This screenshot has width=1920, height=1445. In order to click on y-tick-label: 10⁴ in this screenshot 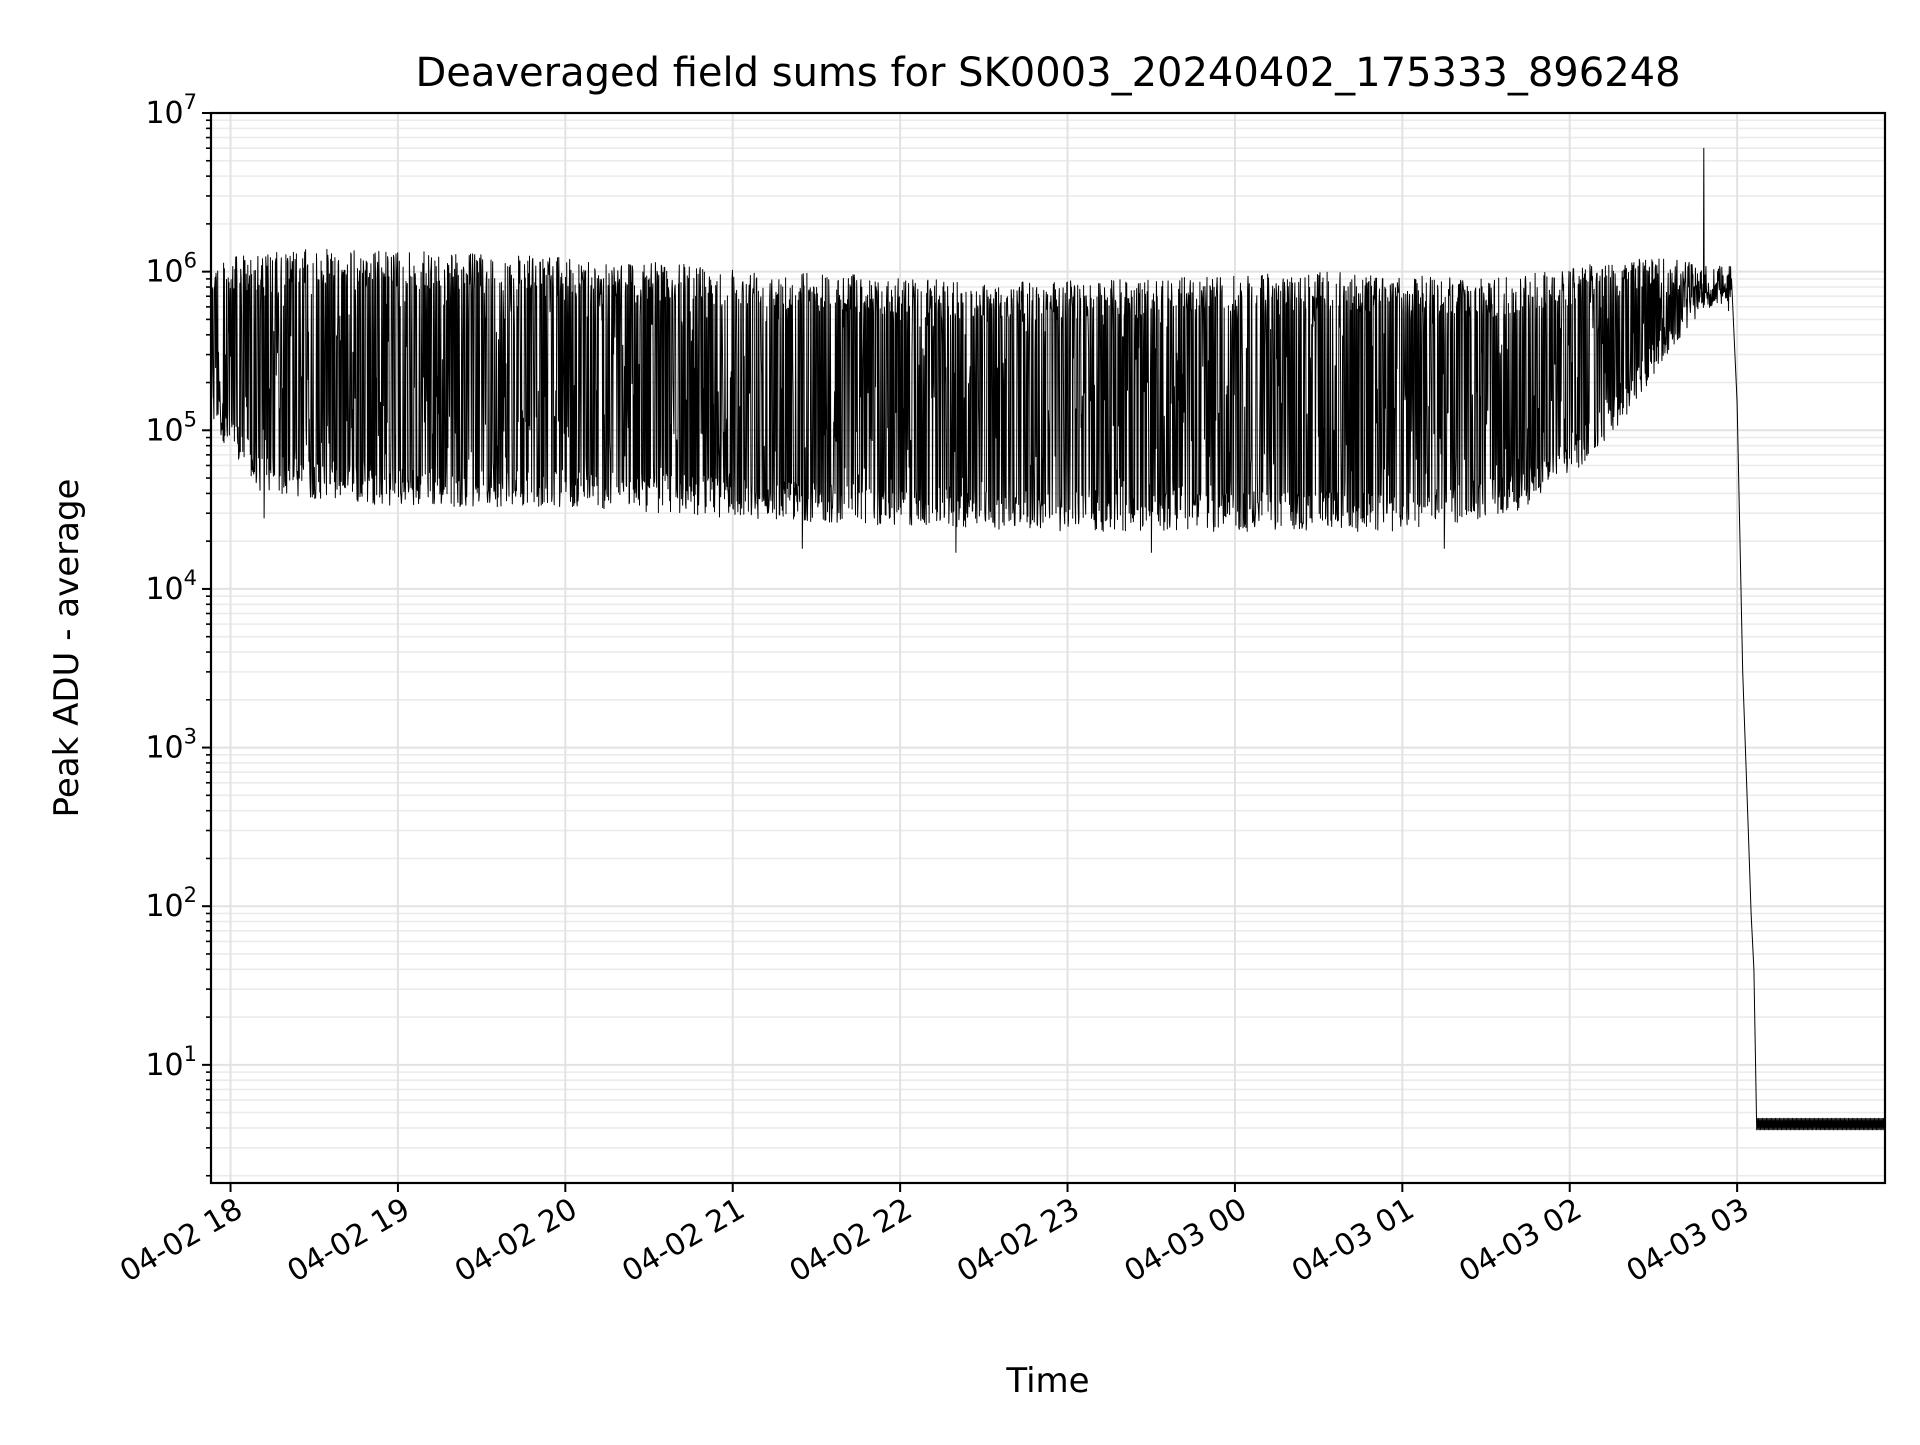, I will do `click(171, 586)`.